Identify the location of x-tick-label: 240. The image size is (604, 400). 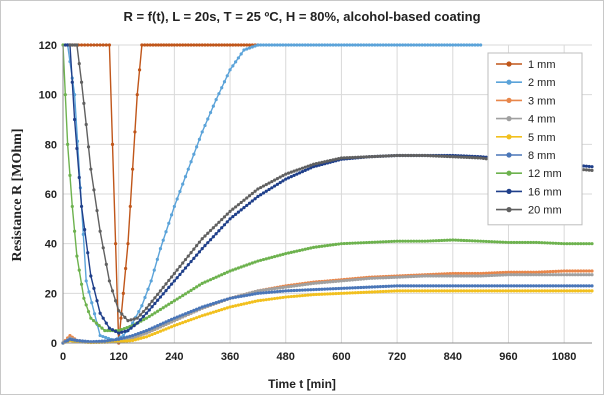
(174, 357).